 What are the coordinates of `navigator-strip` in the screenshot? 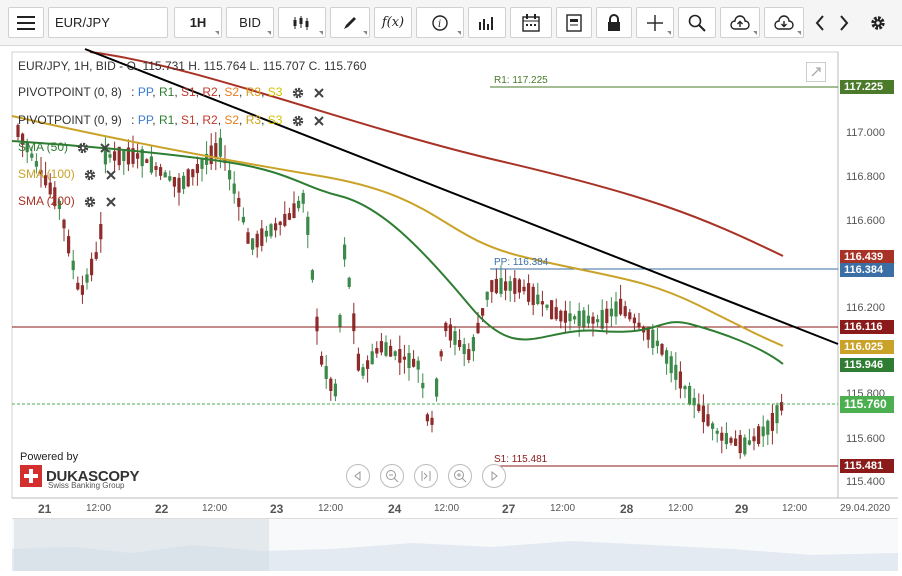 It's located at (455, 544).